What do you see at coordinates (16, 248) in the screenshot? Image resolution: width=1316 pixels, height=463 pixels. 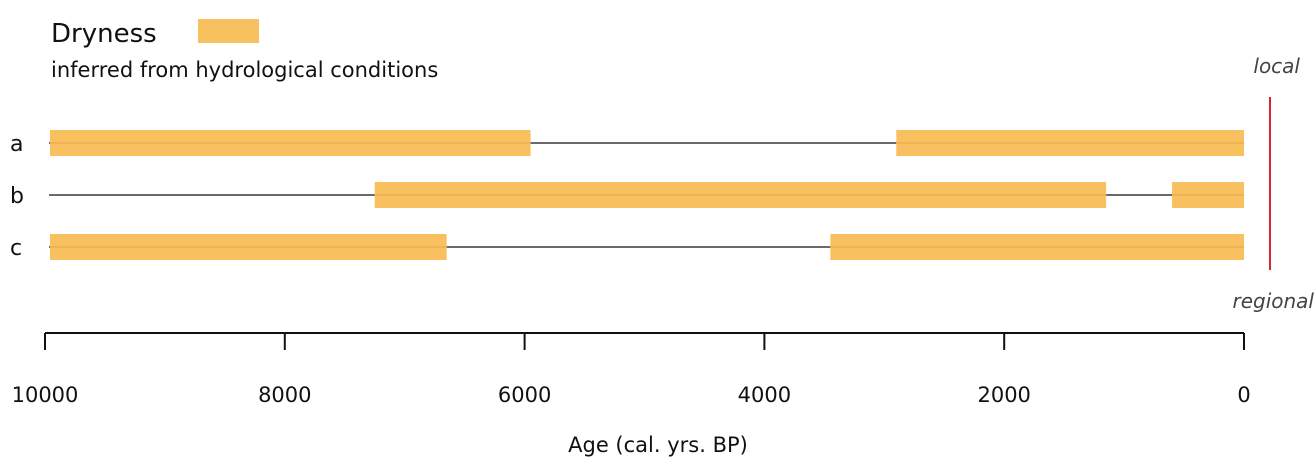 I see `row-label-c: c` at bounding box center [16, 248].